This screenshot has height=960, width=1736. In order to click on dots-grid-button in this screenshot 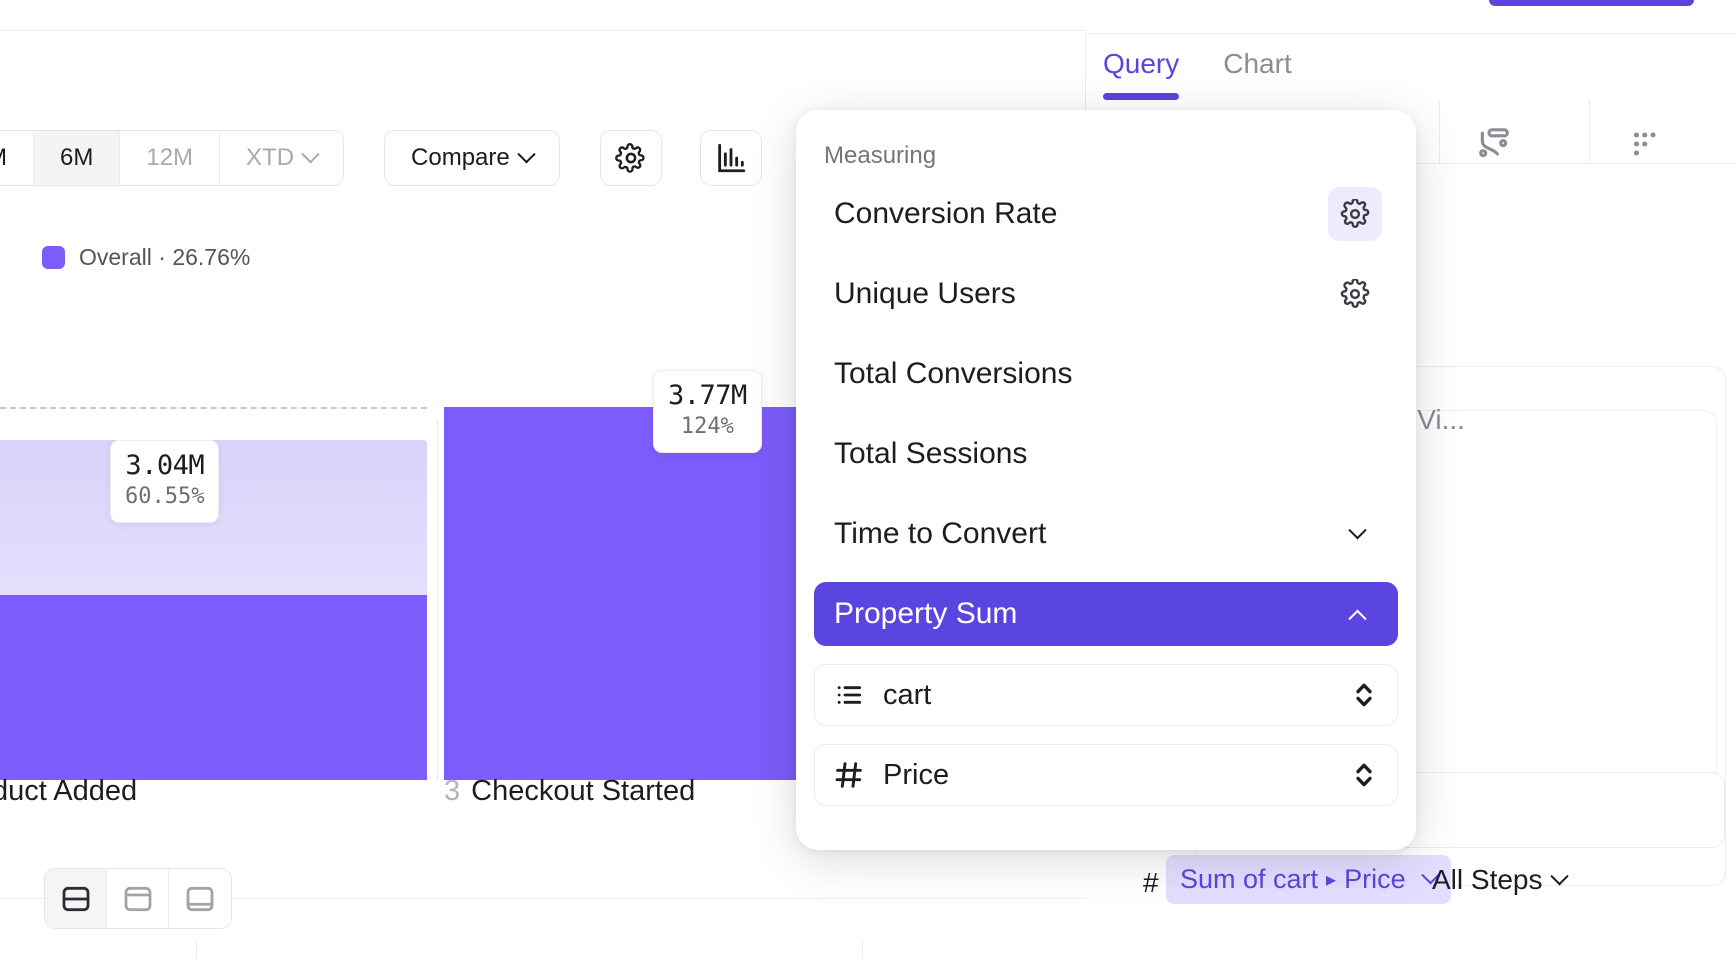, I will do `click(1644, 144)`.